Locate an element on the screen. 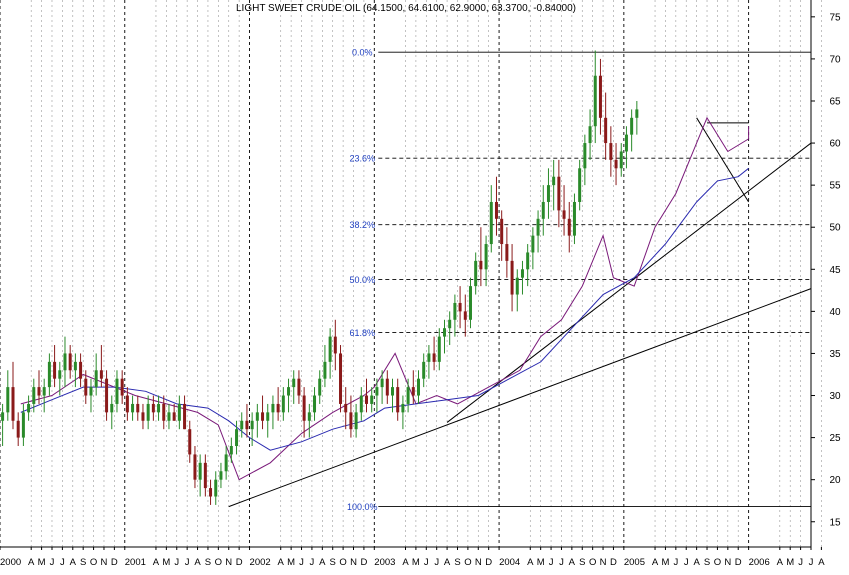 The height and width of the screenshot is (575, 849). y-tick-label: 35 is located at coordinates (835, 354).